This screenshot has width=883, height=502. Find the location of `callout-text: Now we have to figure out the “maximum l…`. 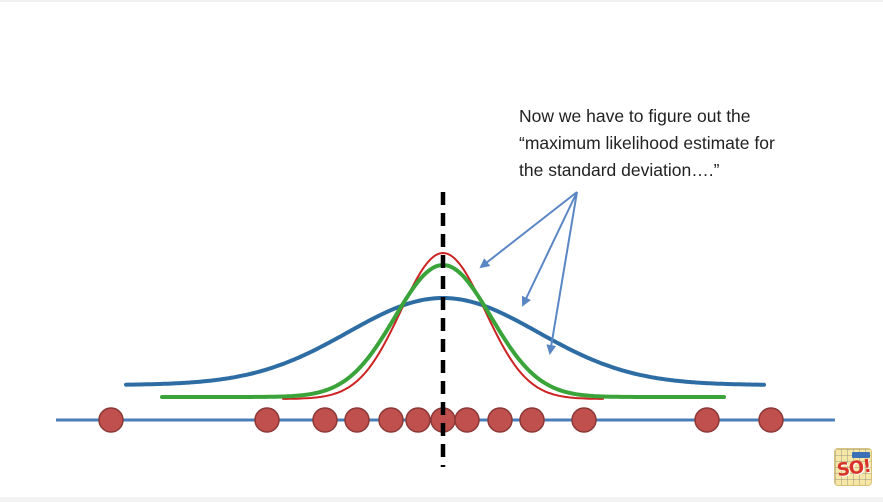

callout-text: Now we have to figure out the “maximum l… is located at coordinates (647, 143).